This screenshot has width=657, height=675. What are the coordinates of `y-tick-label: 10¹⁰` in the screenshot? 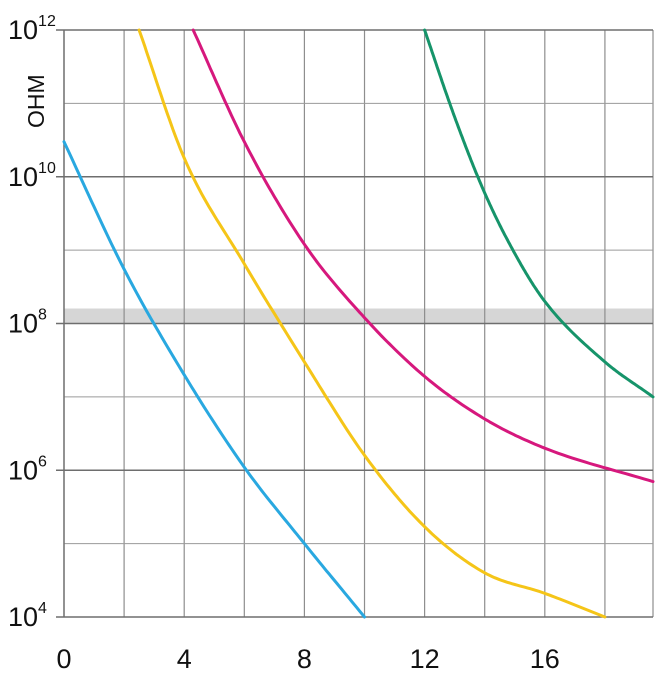 It's located at (32, 176).